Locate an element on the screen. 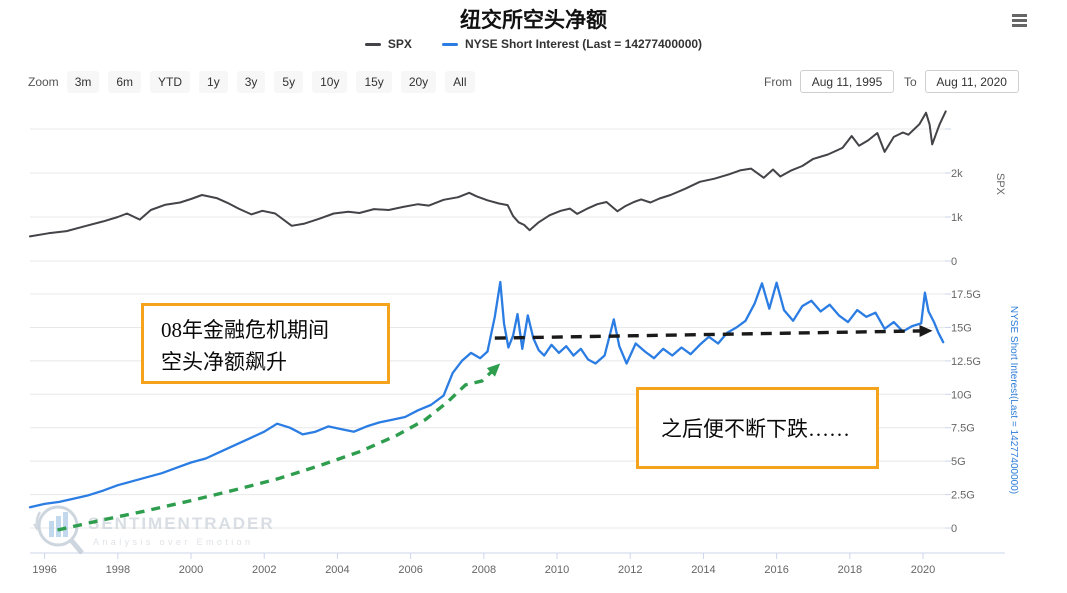  y-tick-label: 12.5G is located at coordinates (966, 362).